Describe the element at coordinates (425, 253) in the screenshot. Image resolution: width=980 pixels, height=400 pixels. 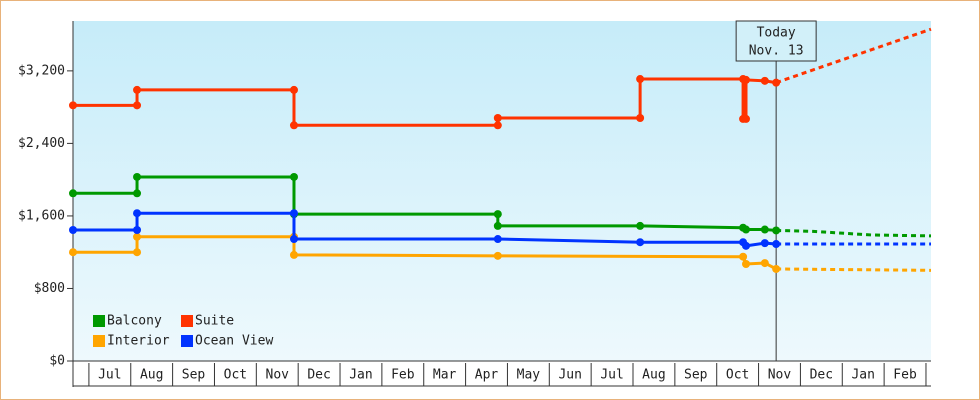
I see `series-line` at that location.